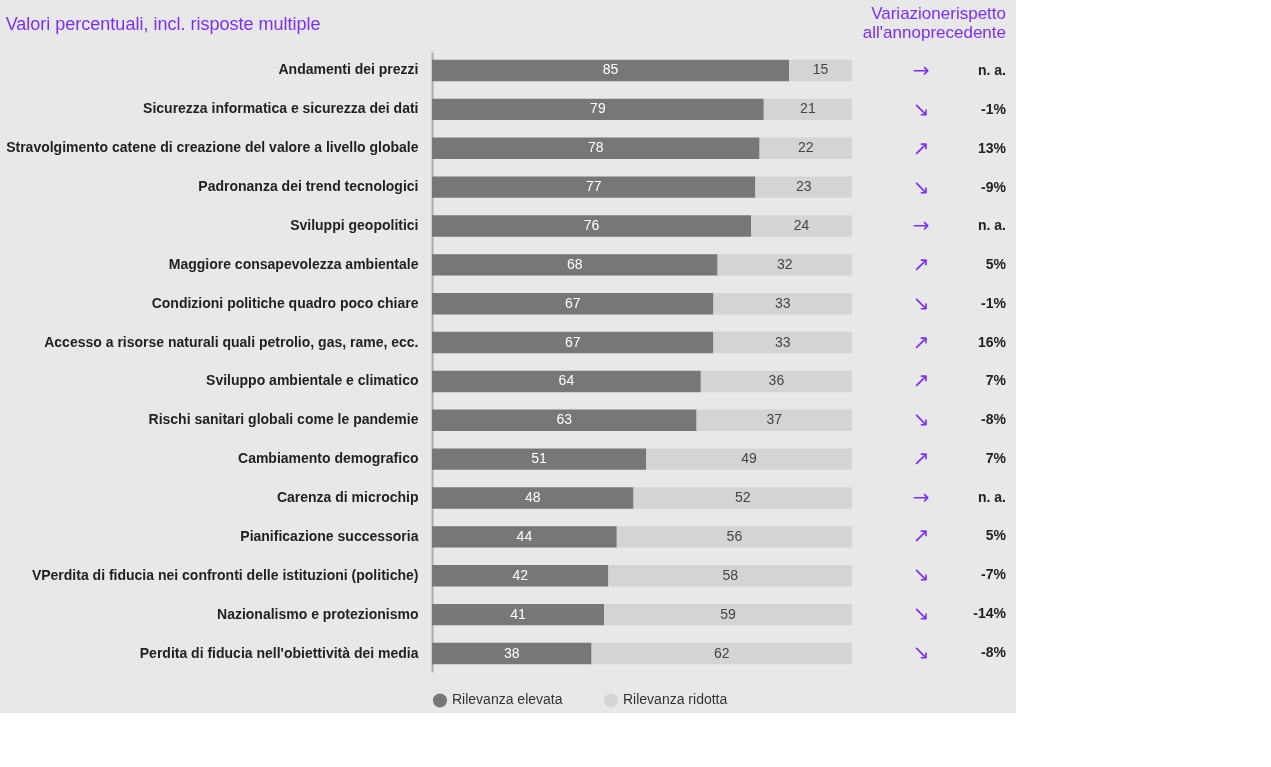 The height and width of the screenshot is (767, 1271). I want to click on text: -14%, so click(990, 612).